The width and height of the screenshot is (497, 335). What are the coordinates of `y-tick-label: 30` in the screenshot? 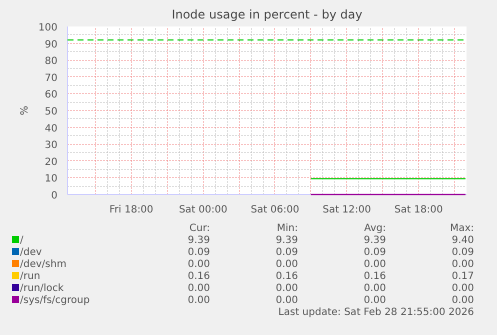 It's located at (51, 146).